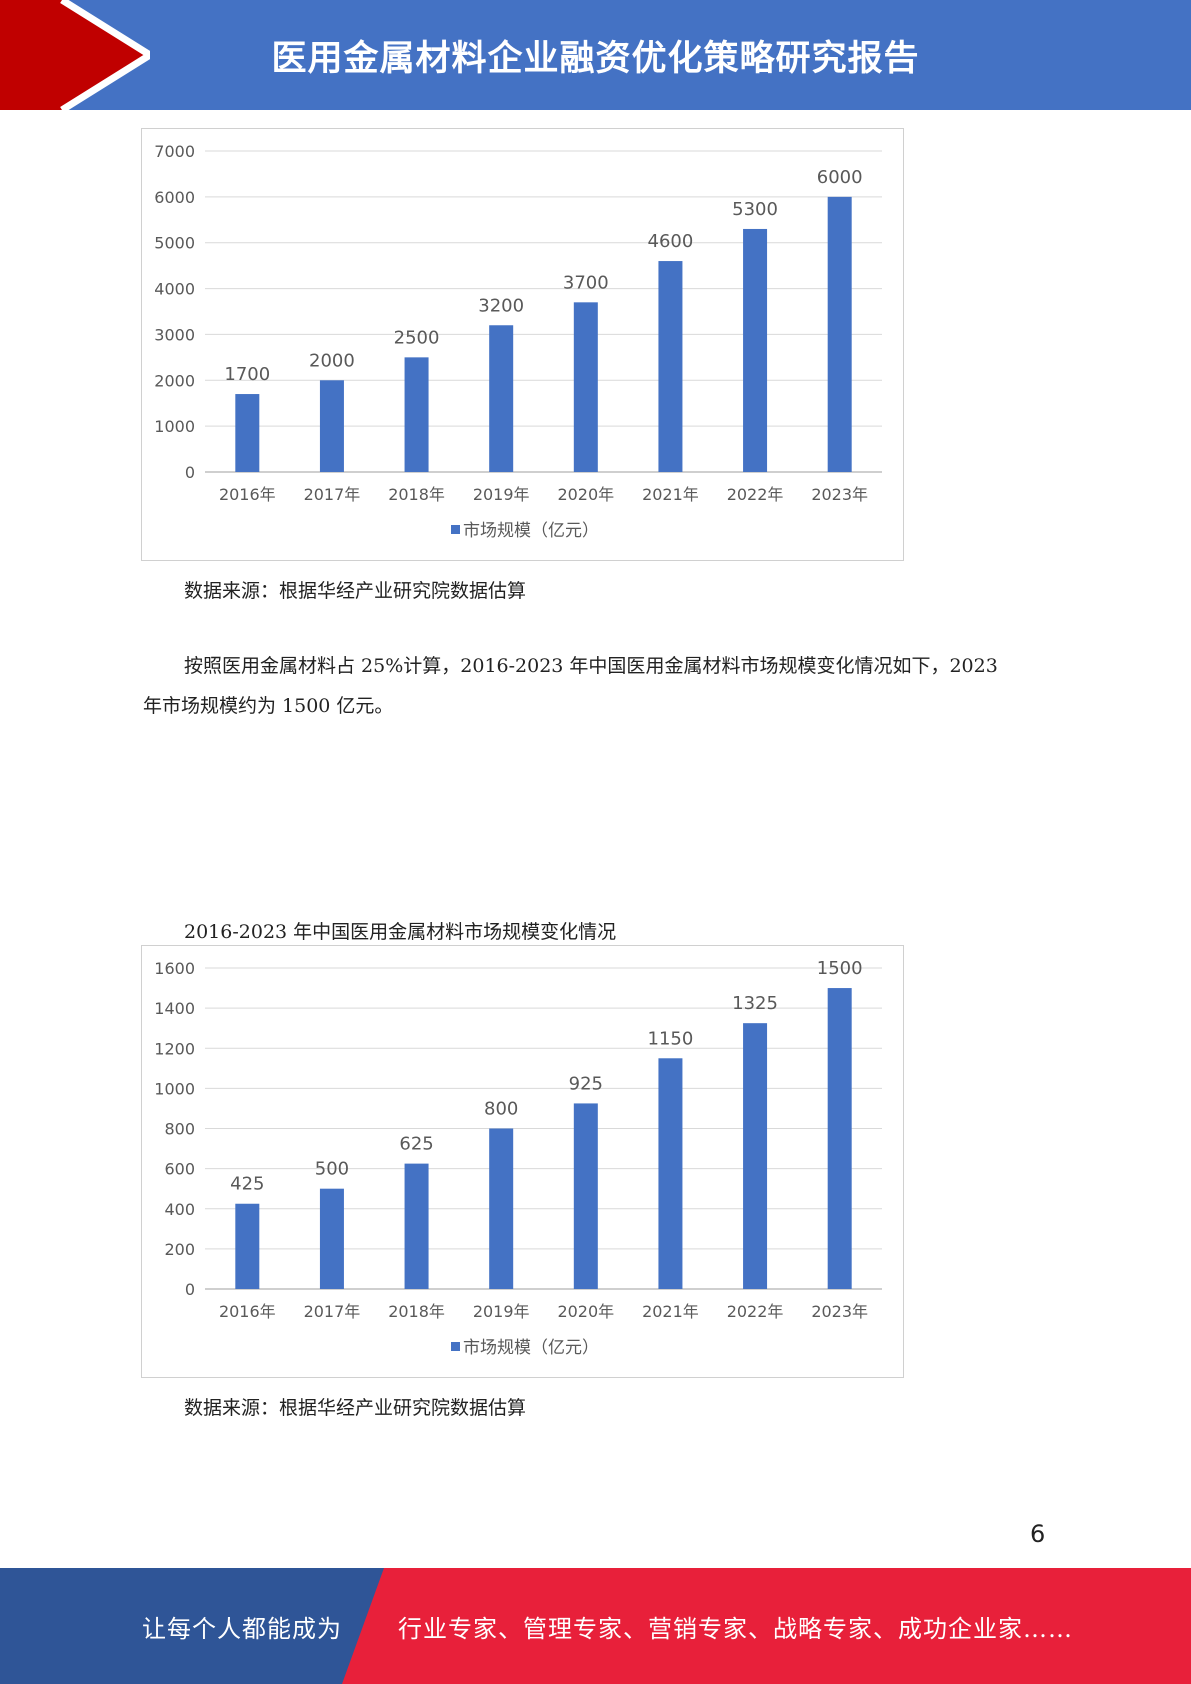 The height and width of the screenshot is (1684, 1191). What do you see at coordinates (332, 360) in the screenshot?
I see `data-label: 2000` at bounding box center [332, 360].